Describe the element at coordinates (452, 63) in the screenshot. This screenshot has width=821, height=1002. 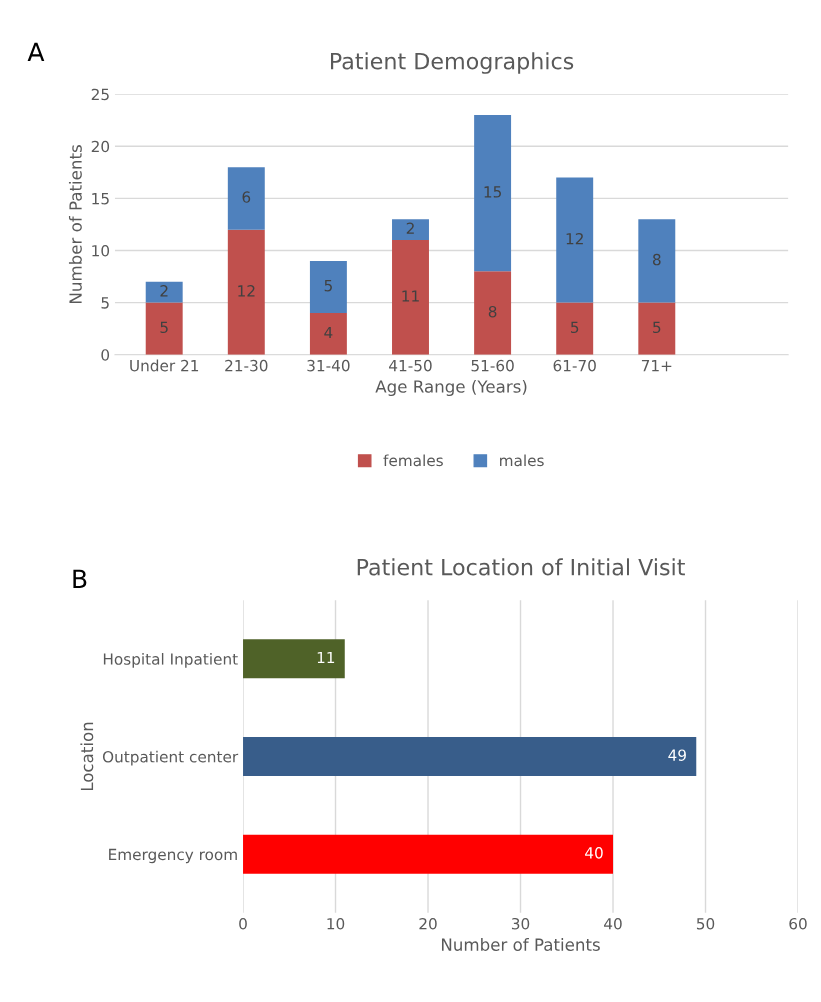
I see `chart-title: Patient Demographics` at that location.